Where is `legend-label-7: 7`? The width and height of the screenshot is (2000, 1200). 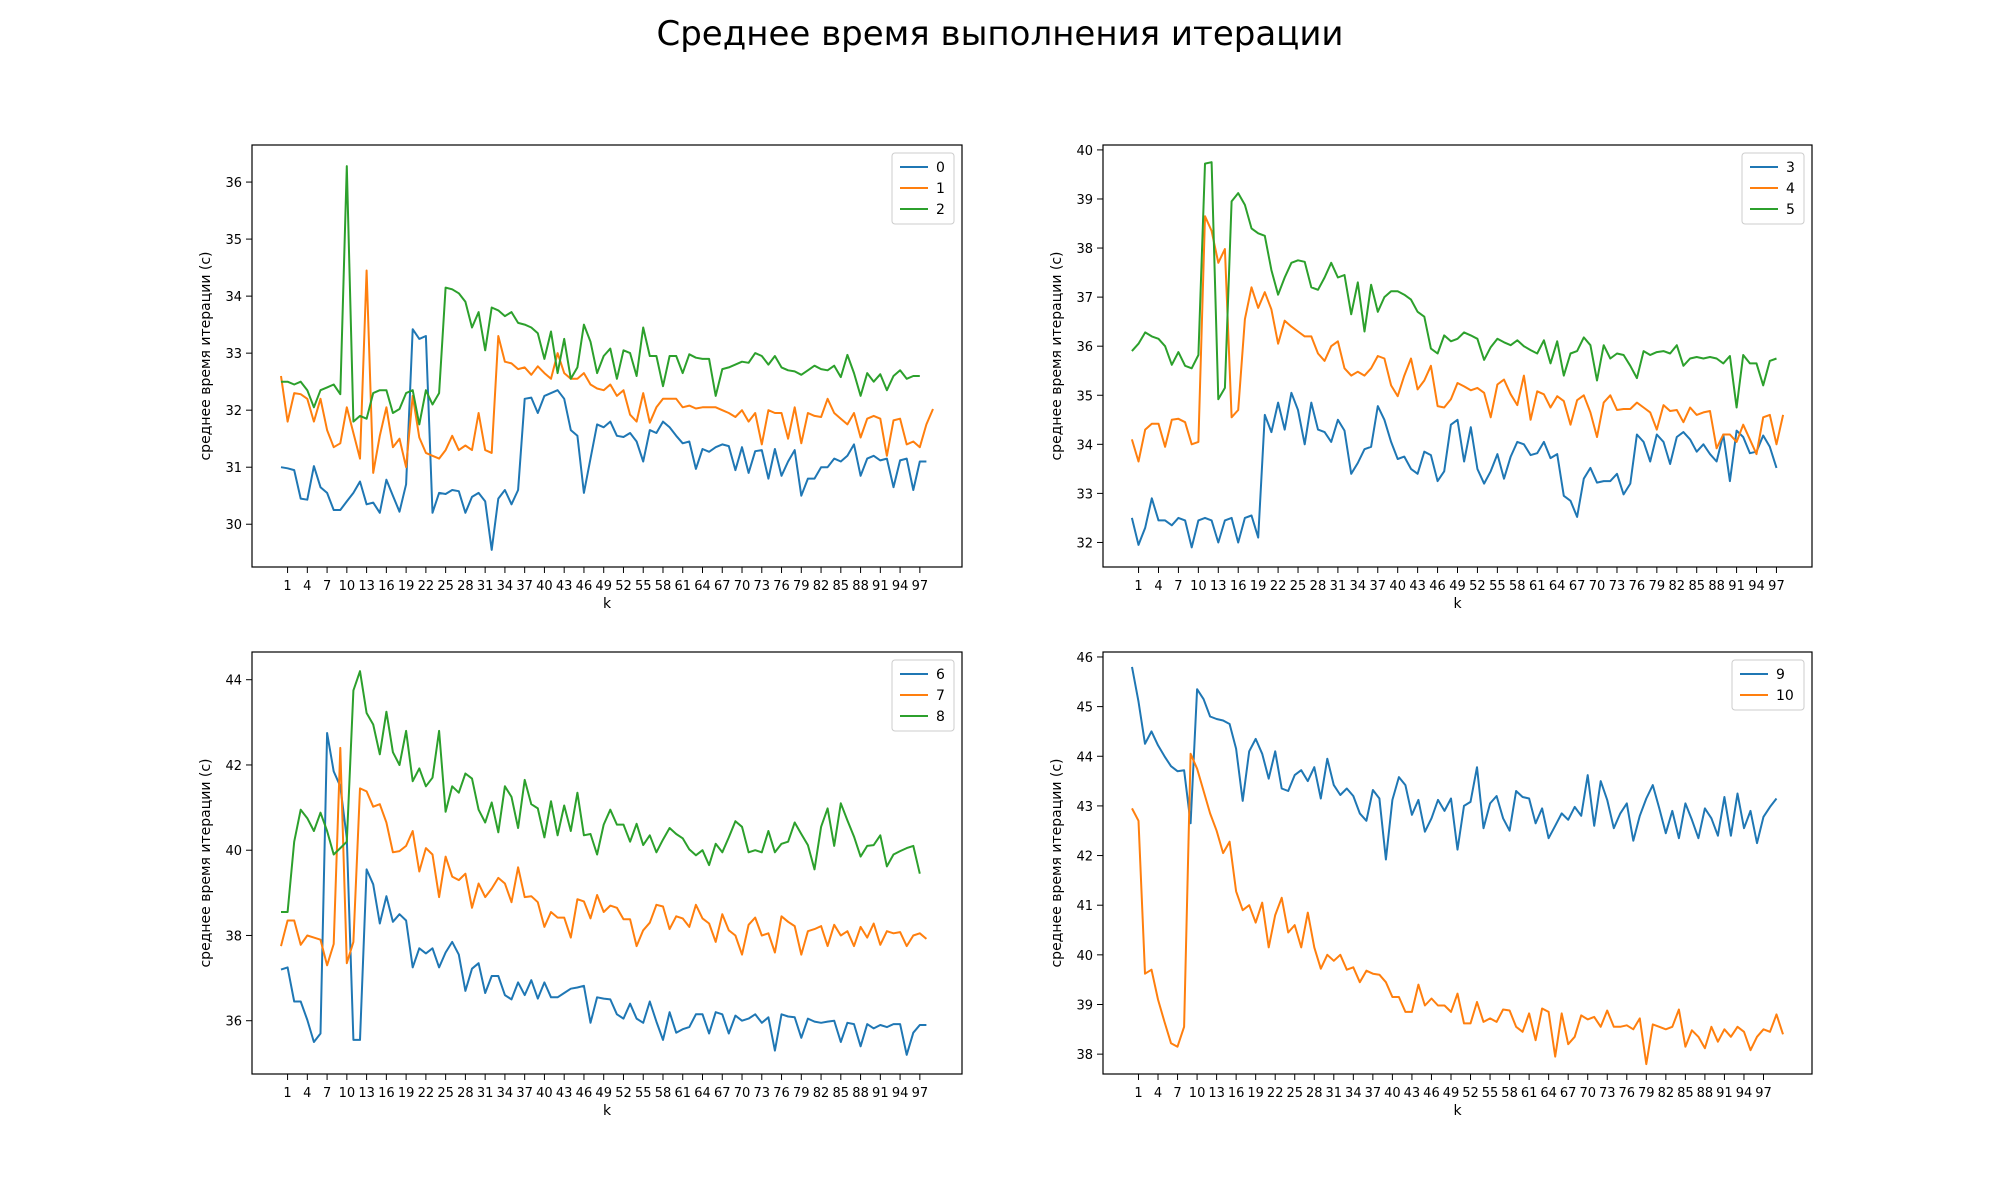 legend-label-7: 7 is located at coordinates (940, 696).